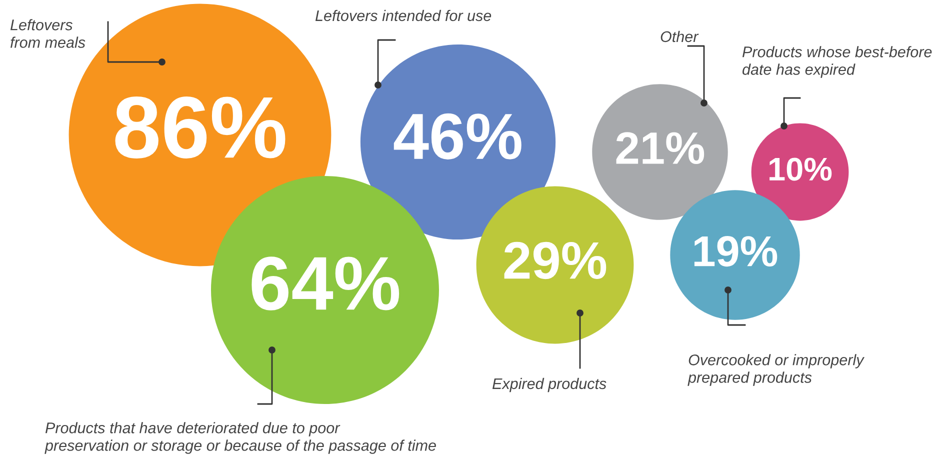 This screenshot has height=465, width=950. Describe the element at coordinates (326, 283) in the screenshot. I see `data-label: 64%` at that location.